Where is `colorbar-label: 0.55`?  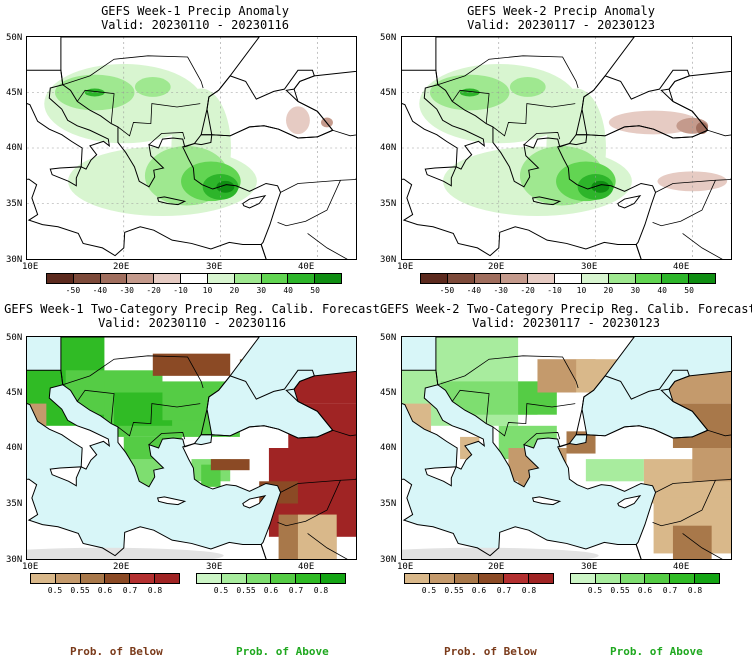
colorbar-label: 0.55 is located at coordinates (246, 590).